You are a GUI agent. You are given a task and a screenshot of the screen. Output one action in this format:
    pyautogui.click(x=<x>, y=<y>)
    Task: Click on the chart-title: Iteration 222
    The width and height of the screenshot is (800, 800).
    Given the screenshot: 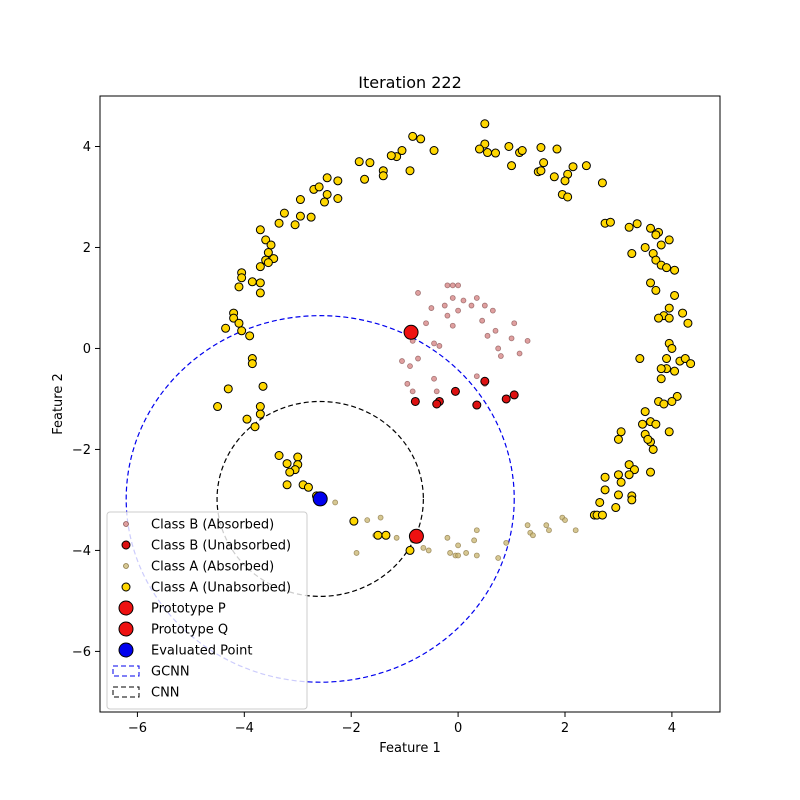 What is the action you would take?
    pyautogui.click(x=410, y=82)
    